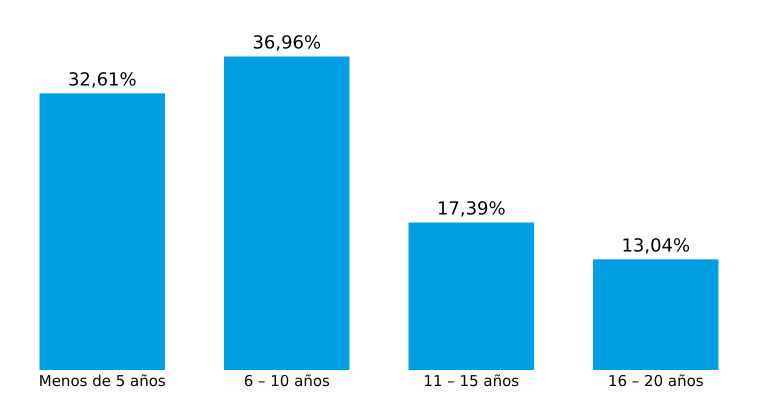  What do you see at coordinates (471, 209) in the screenshot?
I see `data-label: 17,39%` at bounding box center [471, 209].